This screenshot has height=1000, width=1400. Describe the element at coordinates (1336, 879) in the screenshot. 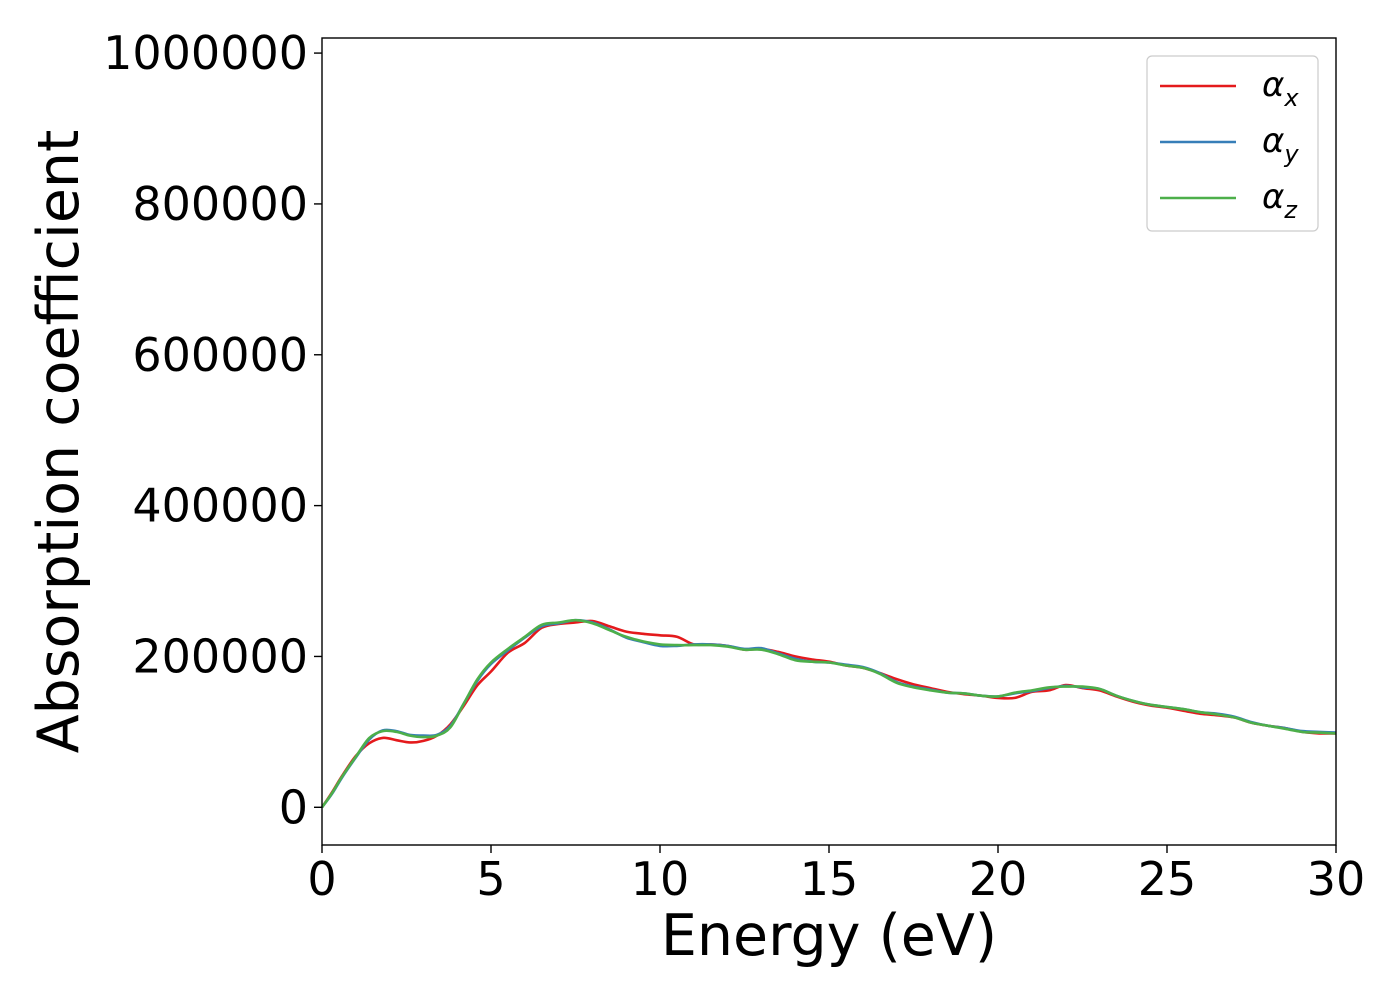

I see `x-tick-label: 30` at that location.